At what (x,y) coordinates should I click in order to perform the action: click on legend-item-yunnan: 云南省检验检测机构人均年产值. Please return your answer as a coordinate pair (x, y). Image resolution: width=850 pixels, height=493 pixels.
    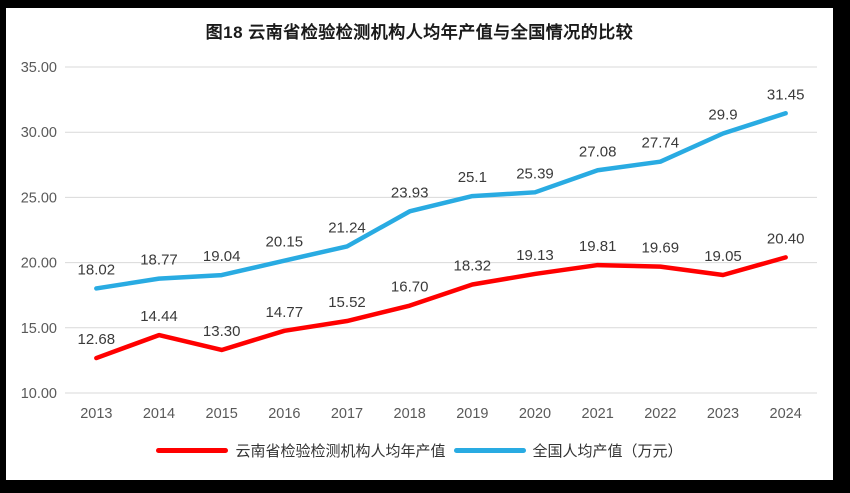
    Looking at the image, I should click on (301, 450).